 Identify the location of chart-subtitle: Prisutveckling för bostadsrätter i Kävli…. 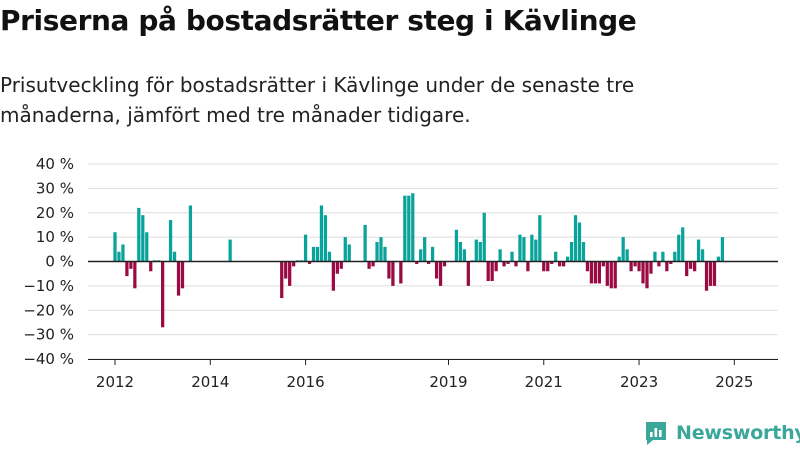
(317, 100).